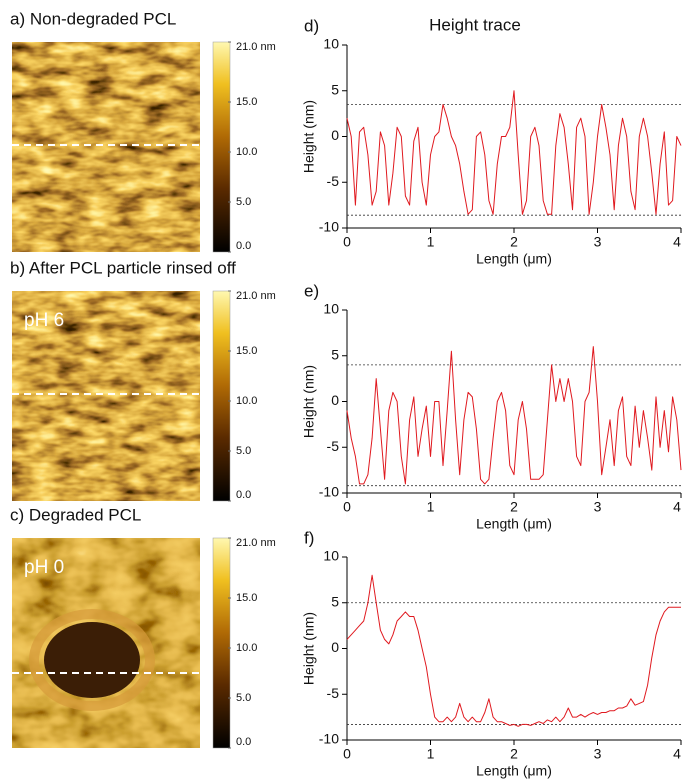  What do you see at coordinates (44, 567) in the screenshot?
I see `ph-label: pH 0` at bounding box center [44, 567].